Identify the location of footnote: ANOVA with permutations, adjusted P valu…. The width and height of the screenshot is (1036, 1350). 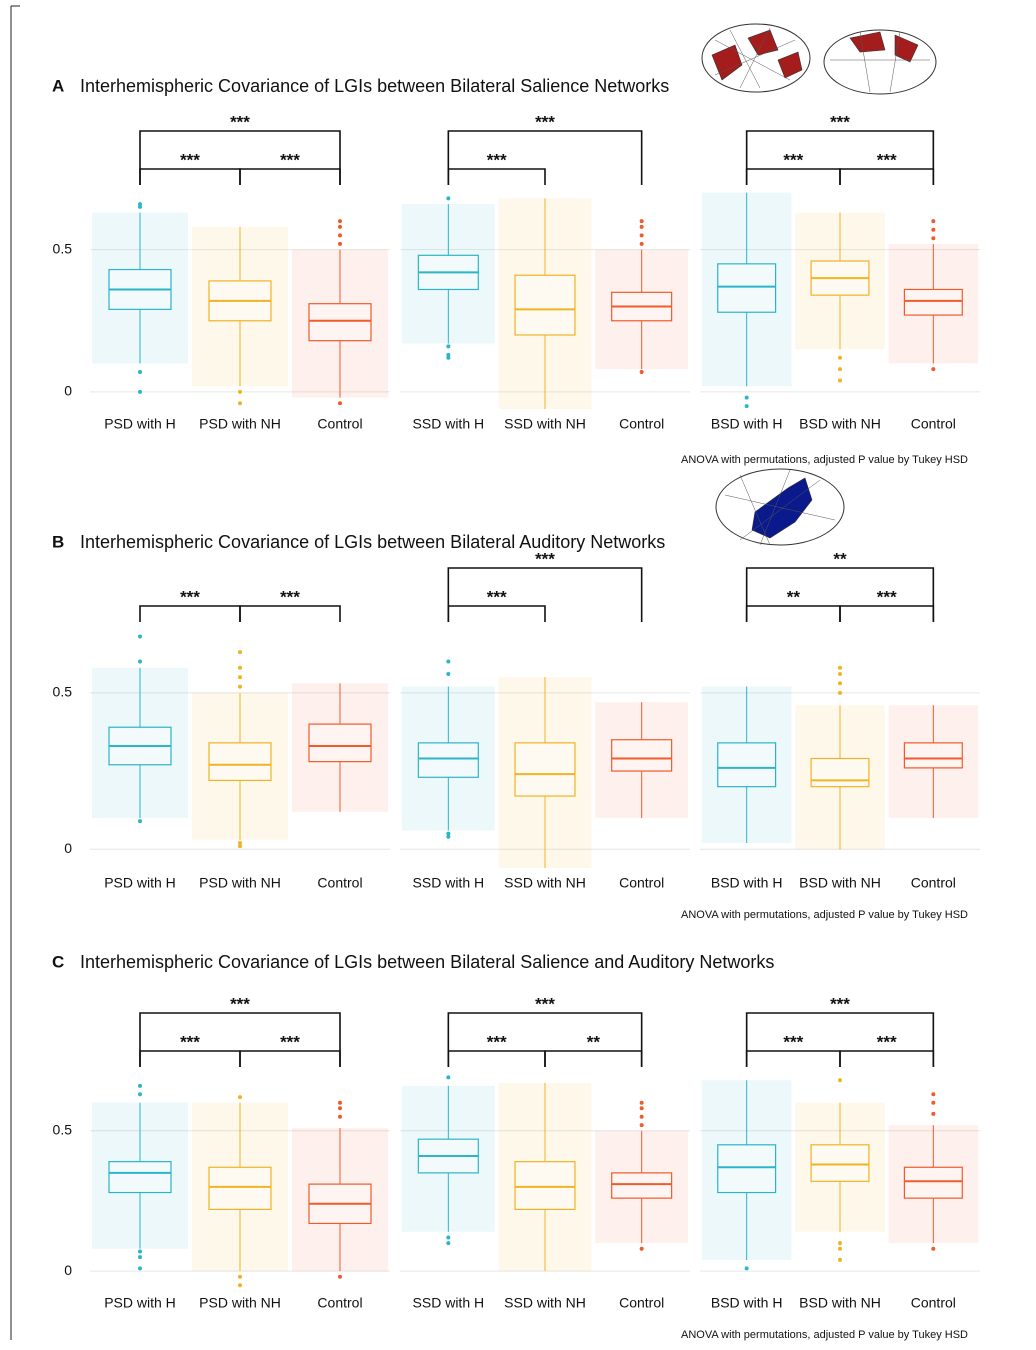
(824, 915).